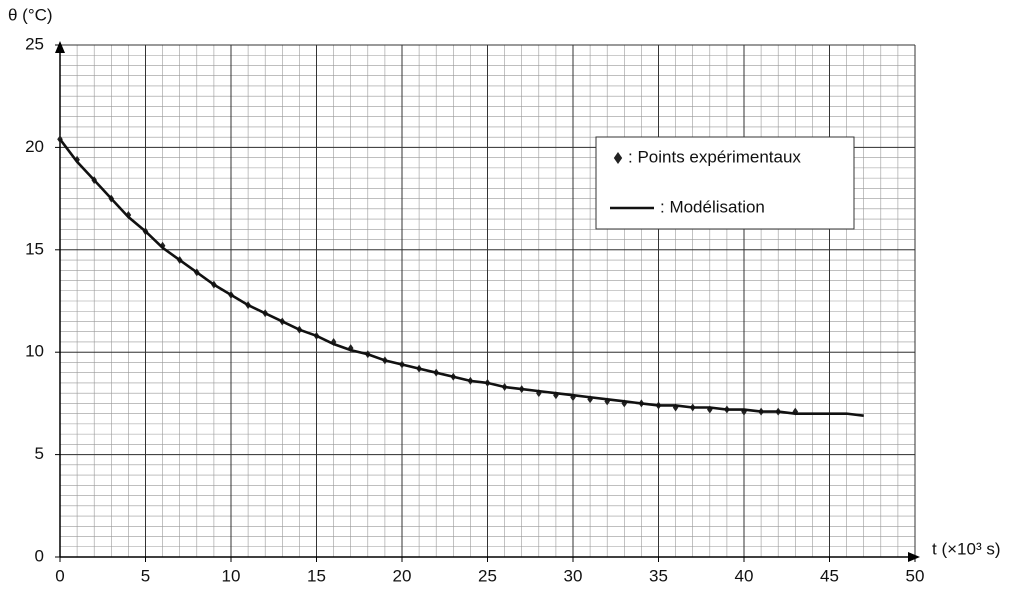 This screenshot has width=1024, height=599. What do you see at coordinates (402, 575) in the screenshot?
I see `x-tick-label: 20` at bounding box center [402, 575].